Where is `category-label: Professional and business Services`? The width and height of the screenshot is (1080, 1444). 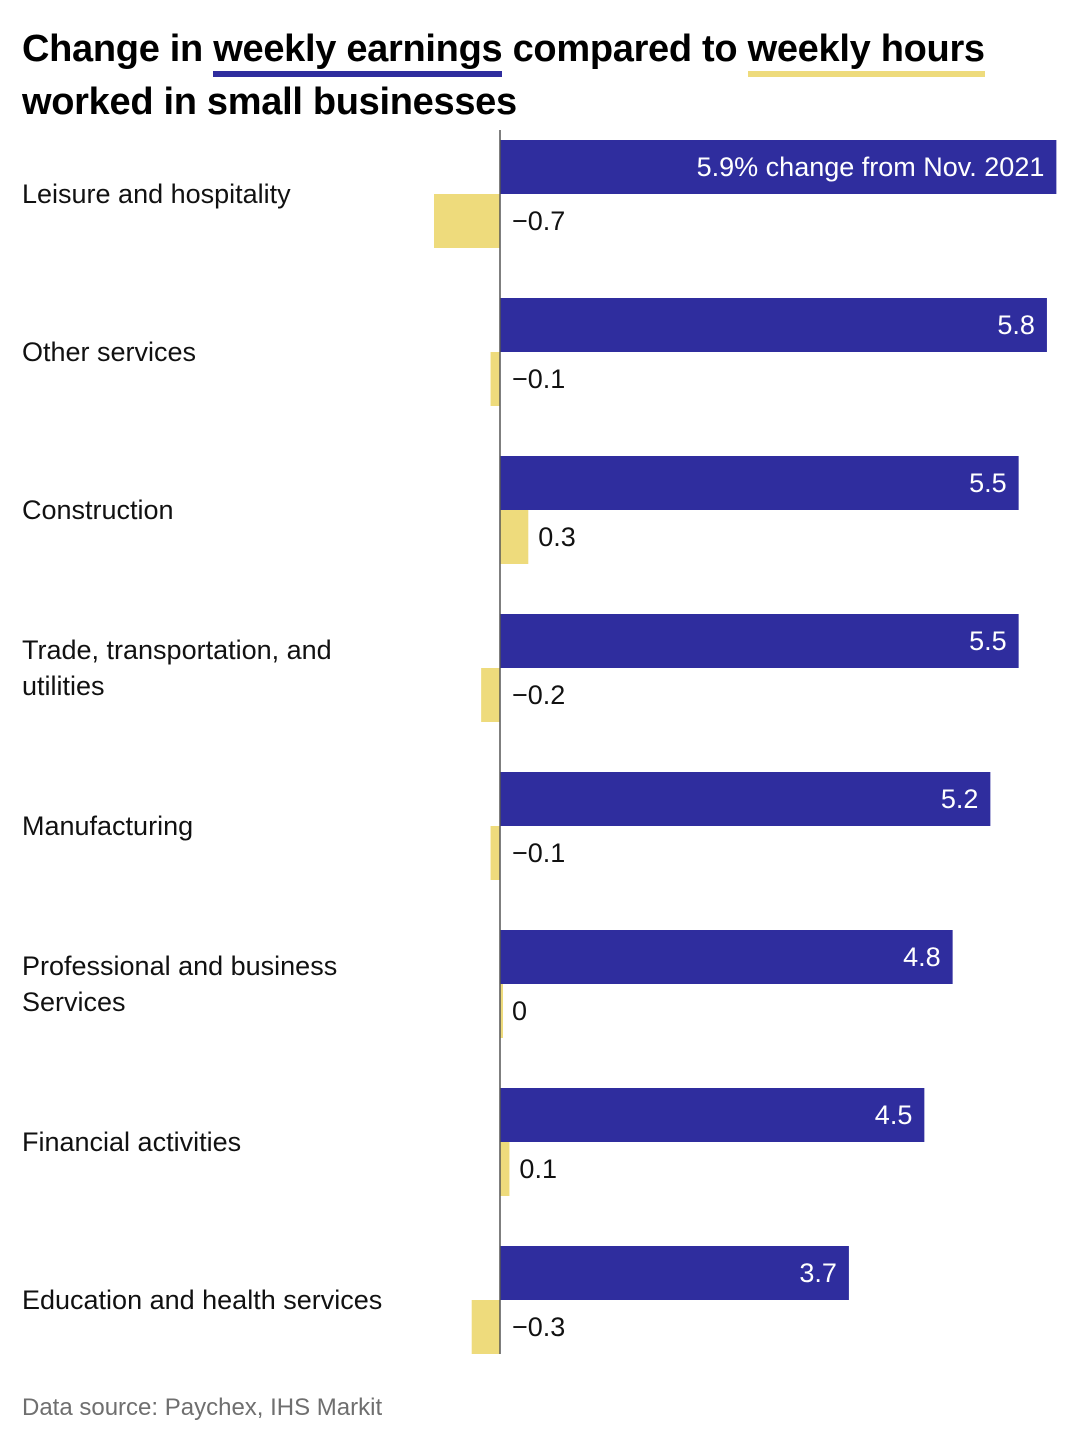 category-label: Professional and business Services is located at coordinates (179, 984).